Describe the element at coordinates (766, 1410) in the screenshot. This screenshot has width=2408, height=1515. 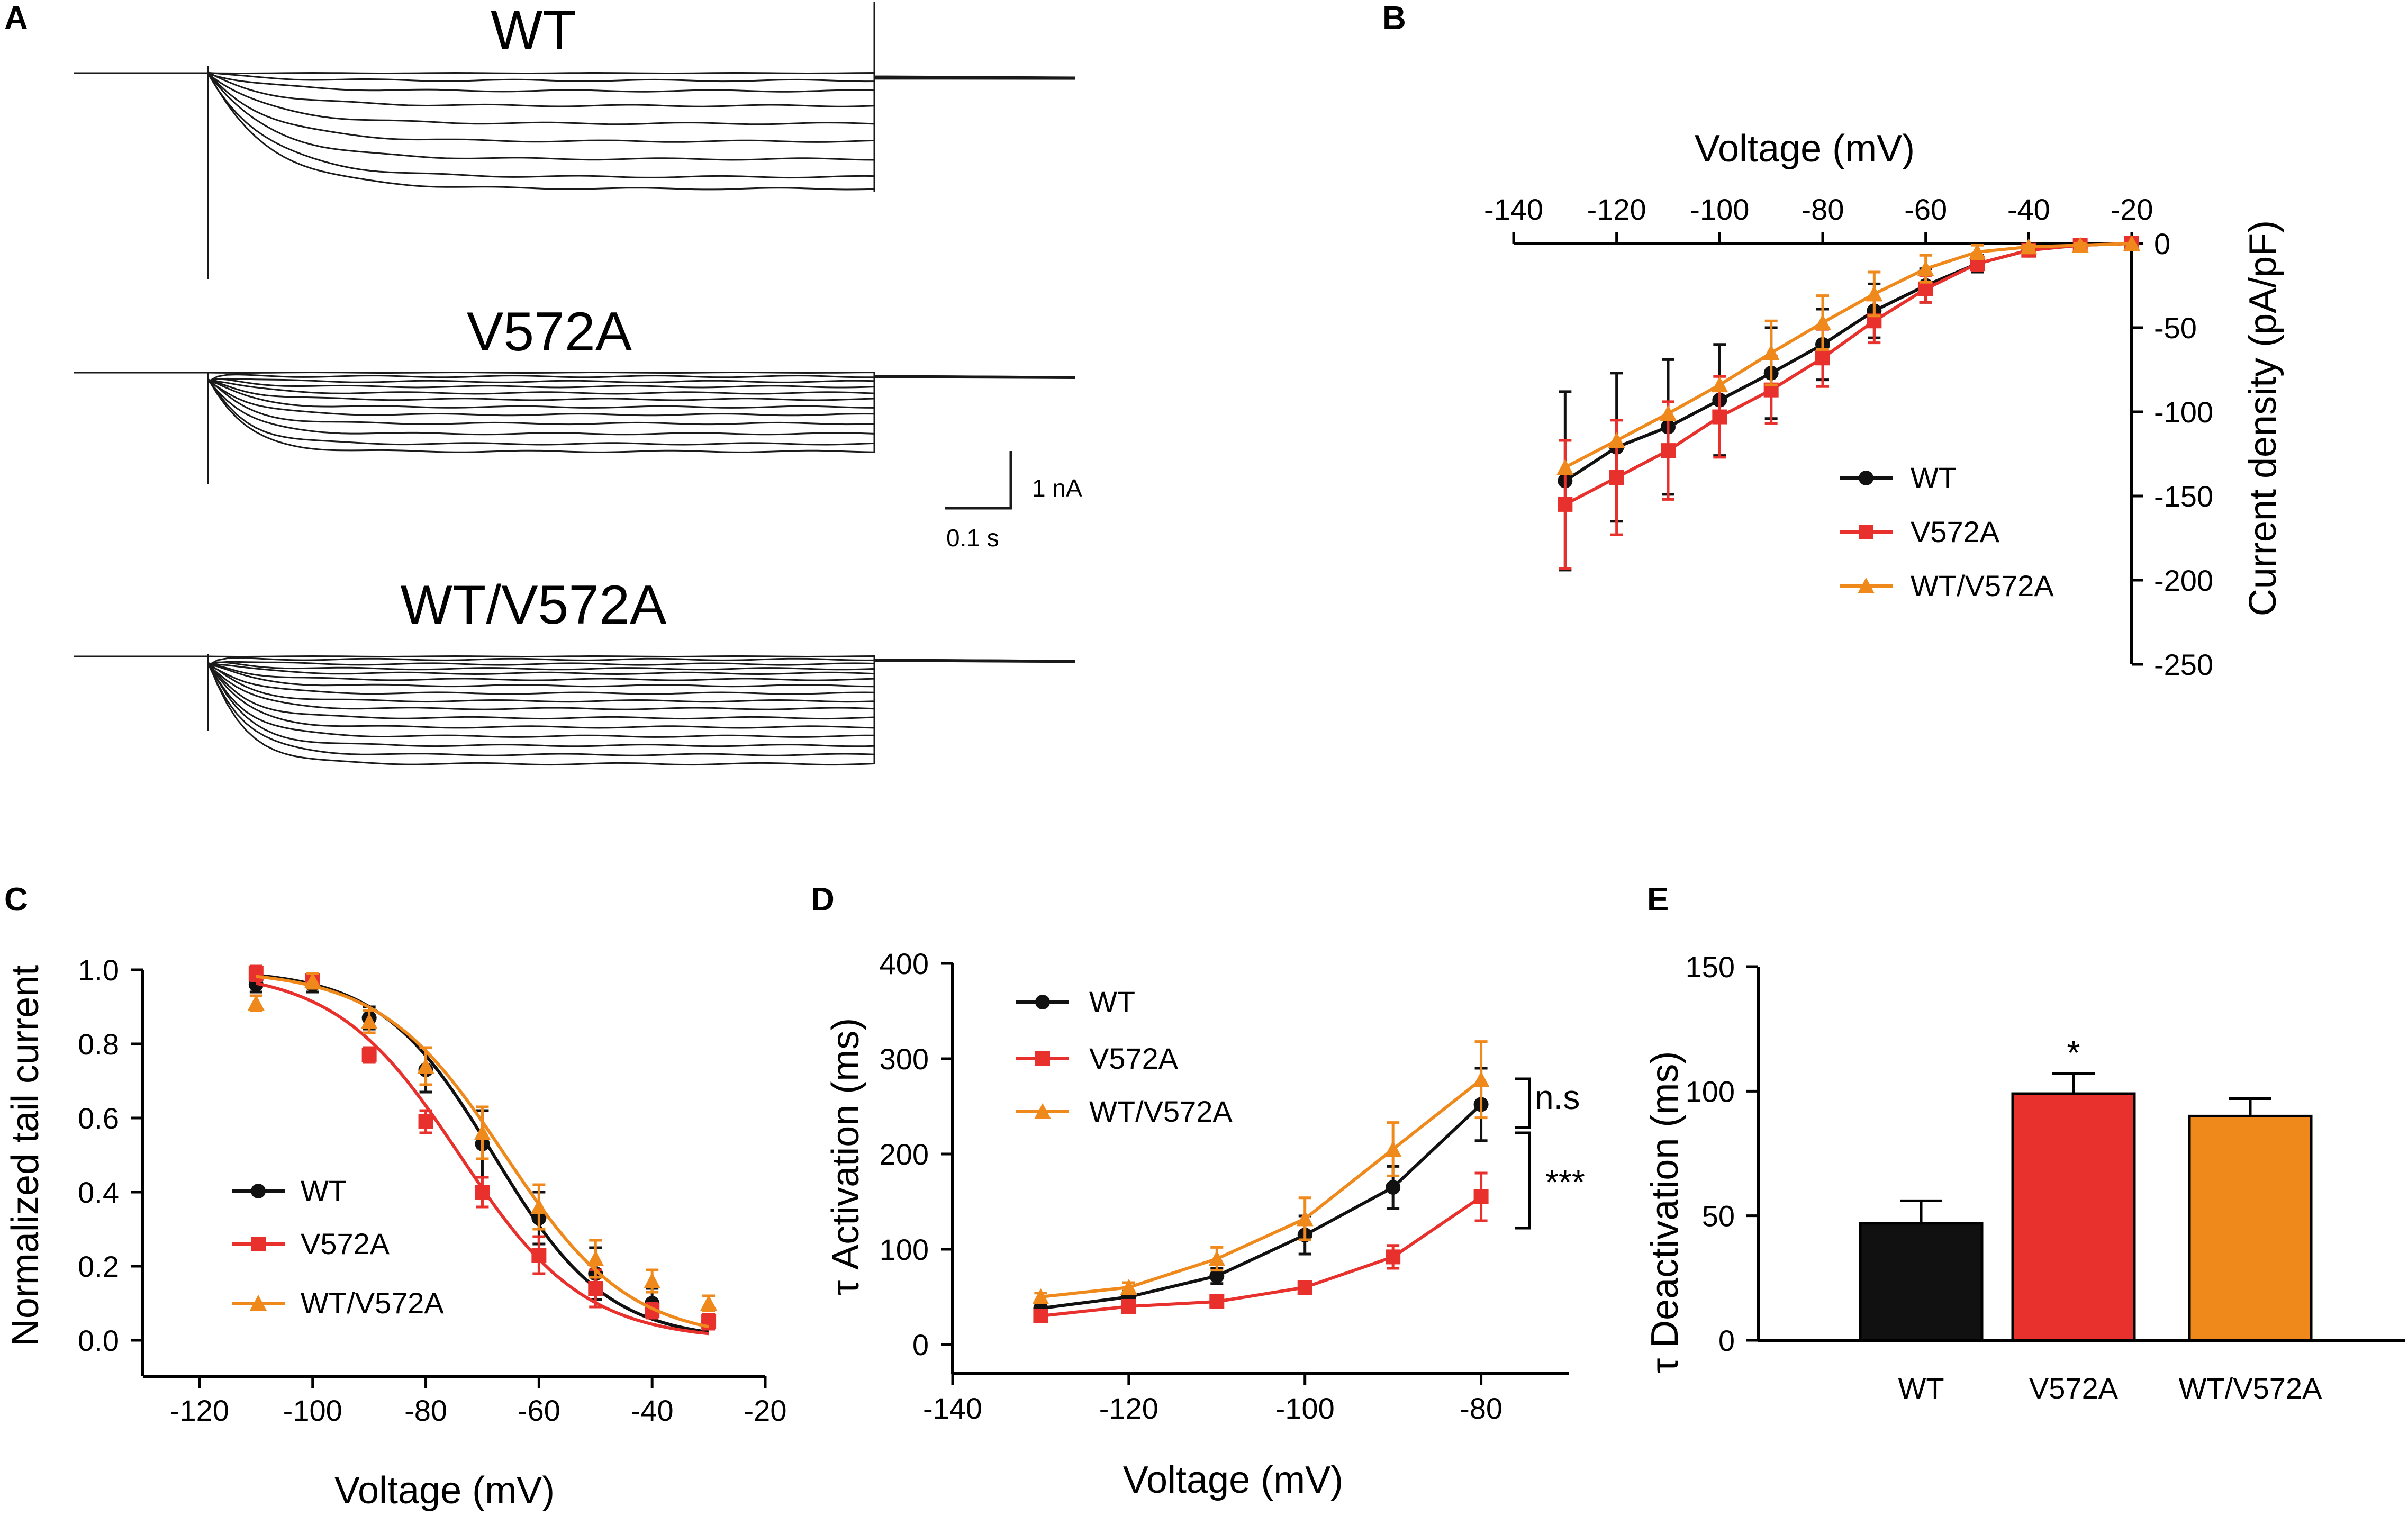
I see `x-tick-label: -20` at that location.